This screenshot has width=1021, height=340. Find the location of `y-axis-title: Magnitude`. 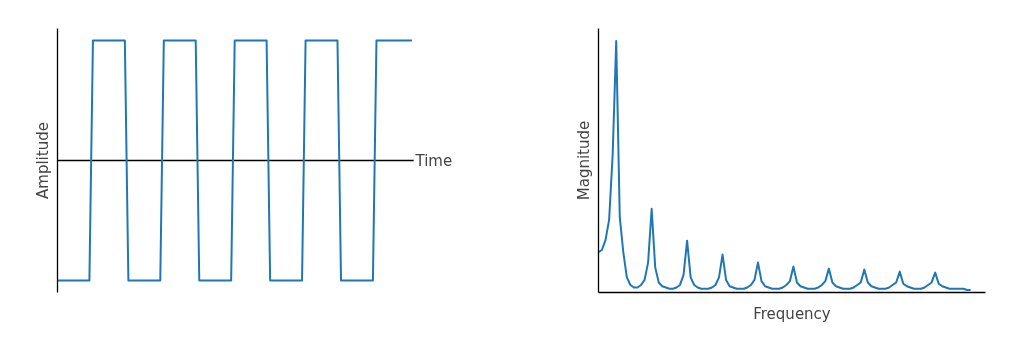

y-axis-title: Magnitude is located at coordinates (583, 160).